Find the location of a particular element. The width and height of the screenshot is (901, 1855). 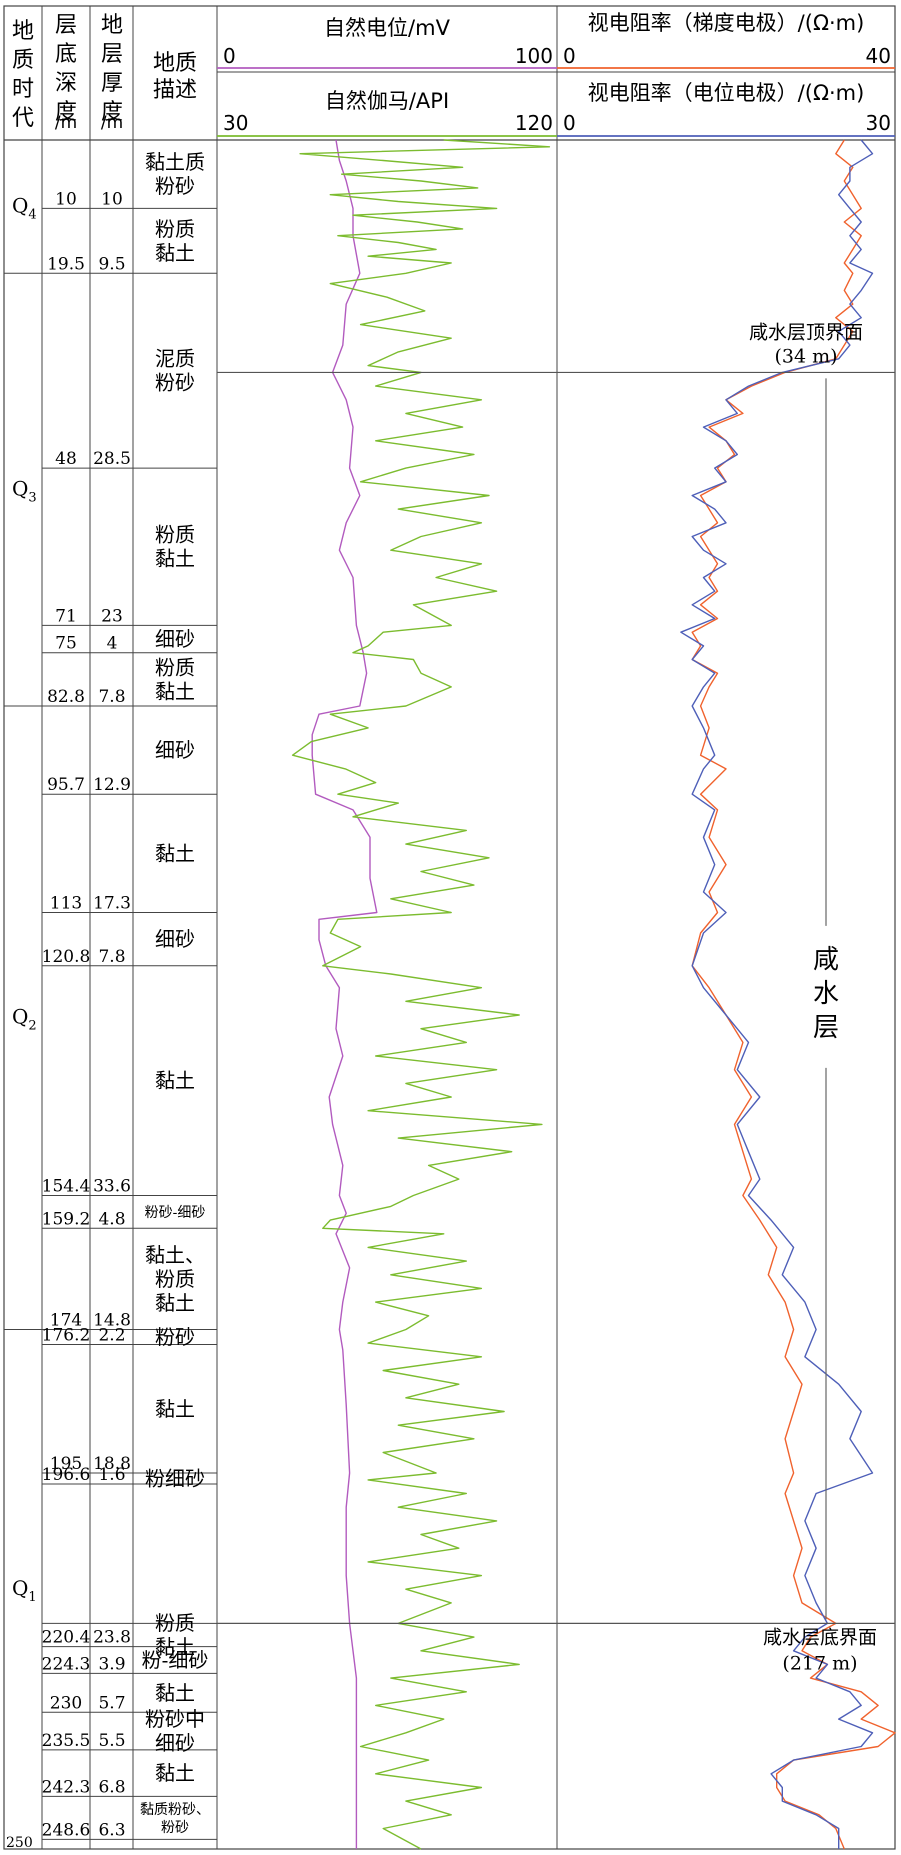

layer-desc-2: 粉砂 is located at coordinates (175, 383).